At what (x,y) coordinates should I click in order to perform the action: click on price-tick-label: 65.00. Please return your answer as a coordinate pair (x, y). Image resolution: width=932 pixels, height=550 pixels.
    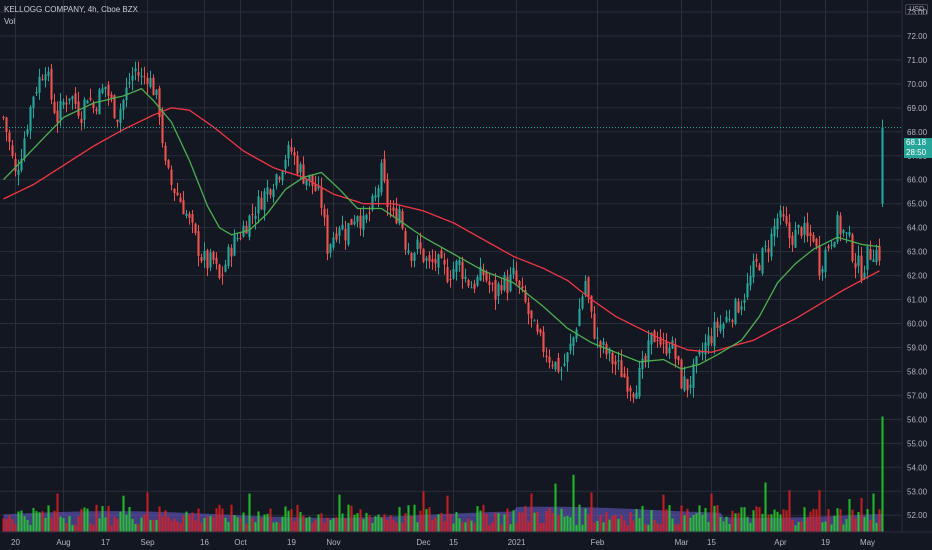
    Looking at the image, I should click on (917, 204).